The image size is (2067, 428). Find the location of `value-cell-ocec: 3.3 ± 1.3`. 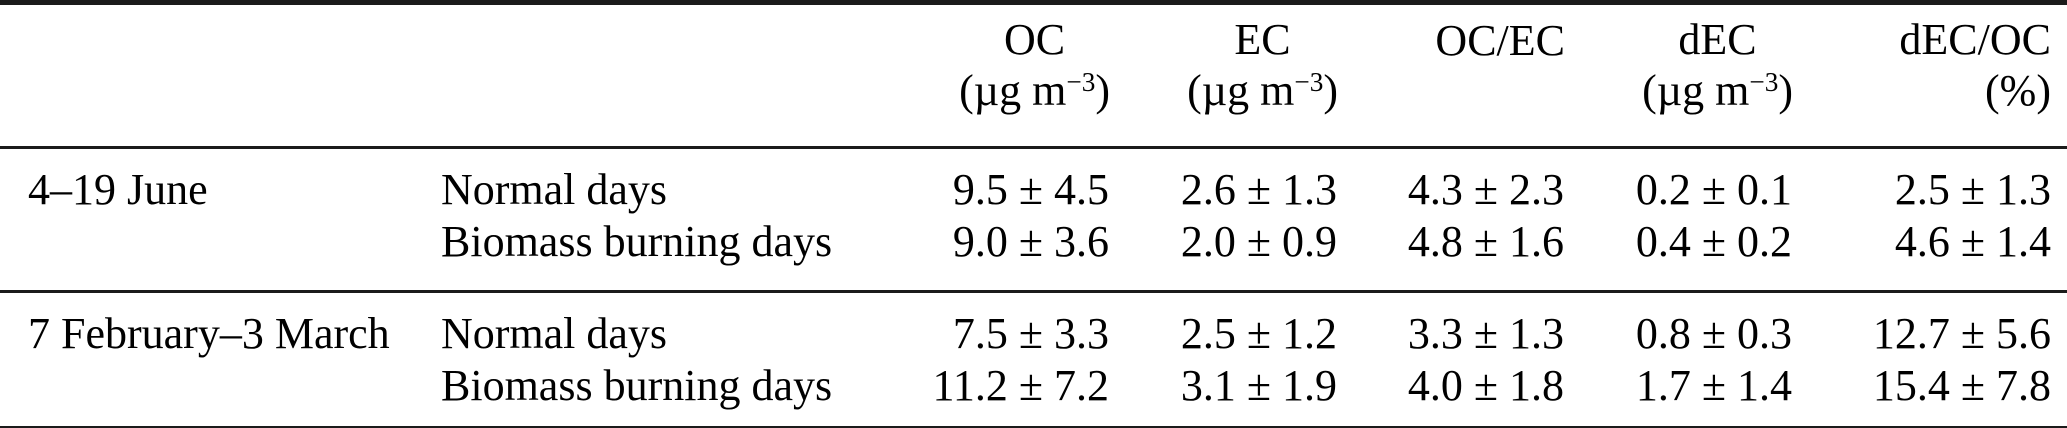

value-cell-ocec: 3.3 ± 1.3 is located at coordinates (1485, 333).